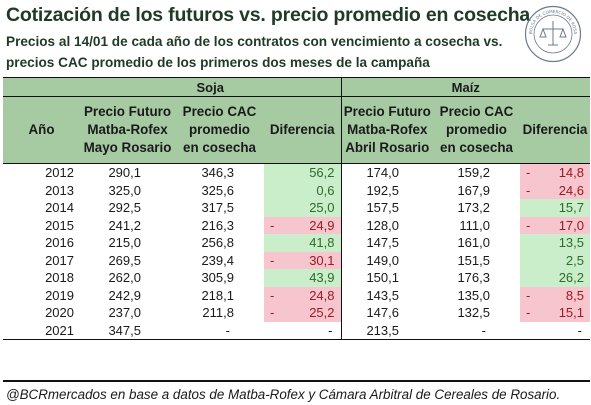 This screenshot has width=591, height=405. What do you see at coordinates (555, 172) in the screenshot?
I see `maiz-diff-cell: -14,8` at bounding box center [555, 172].